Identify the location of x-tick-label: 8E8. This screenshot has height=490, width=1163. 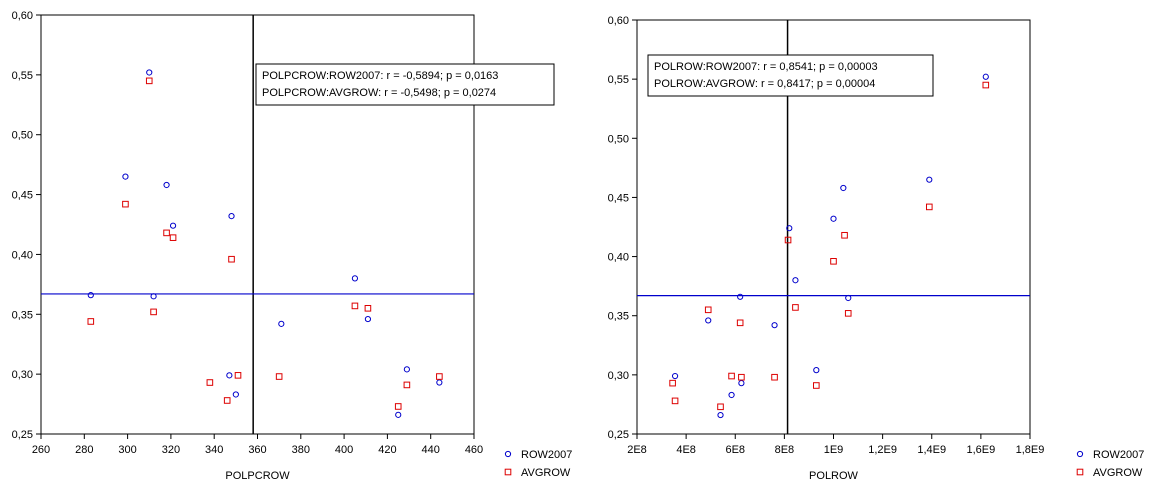
(785, 450).